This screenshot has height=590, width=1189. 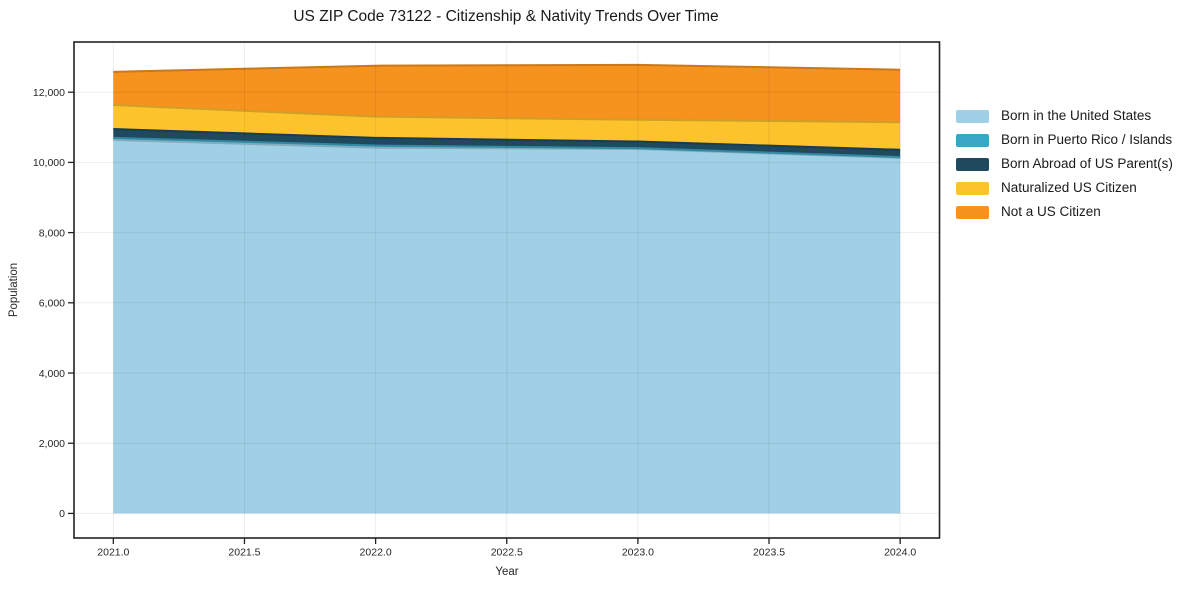 I want to click on y-axis-label: Population, so click(x=14, y=290).